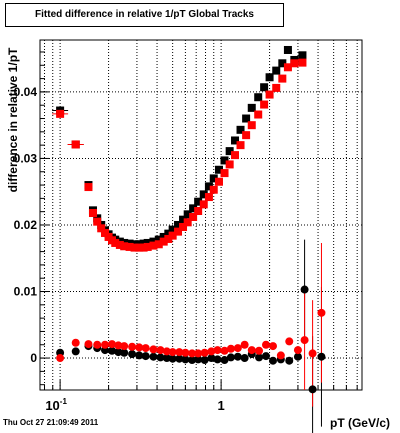 The image size is (400, 433). Describe the element at coordinates (56, 405) in the screenshot. I see `x-tick-label: 10-1` at that location.